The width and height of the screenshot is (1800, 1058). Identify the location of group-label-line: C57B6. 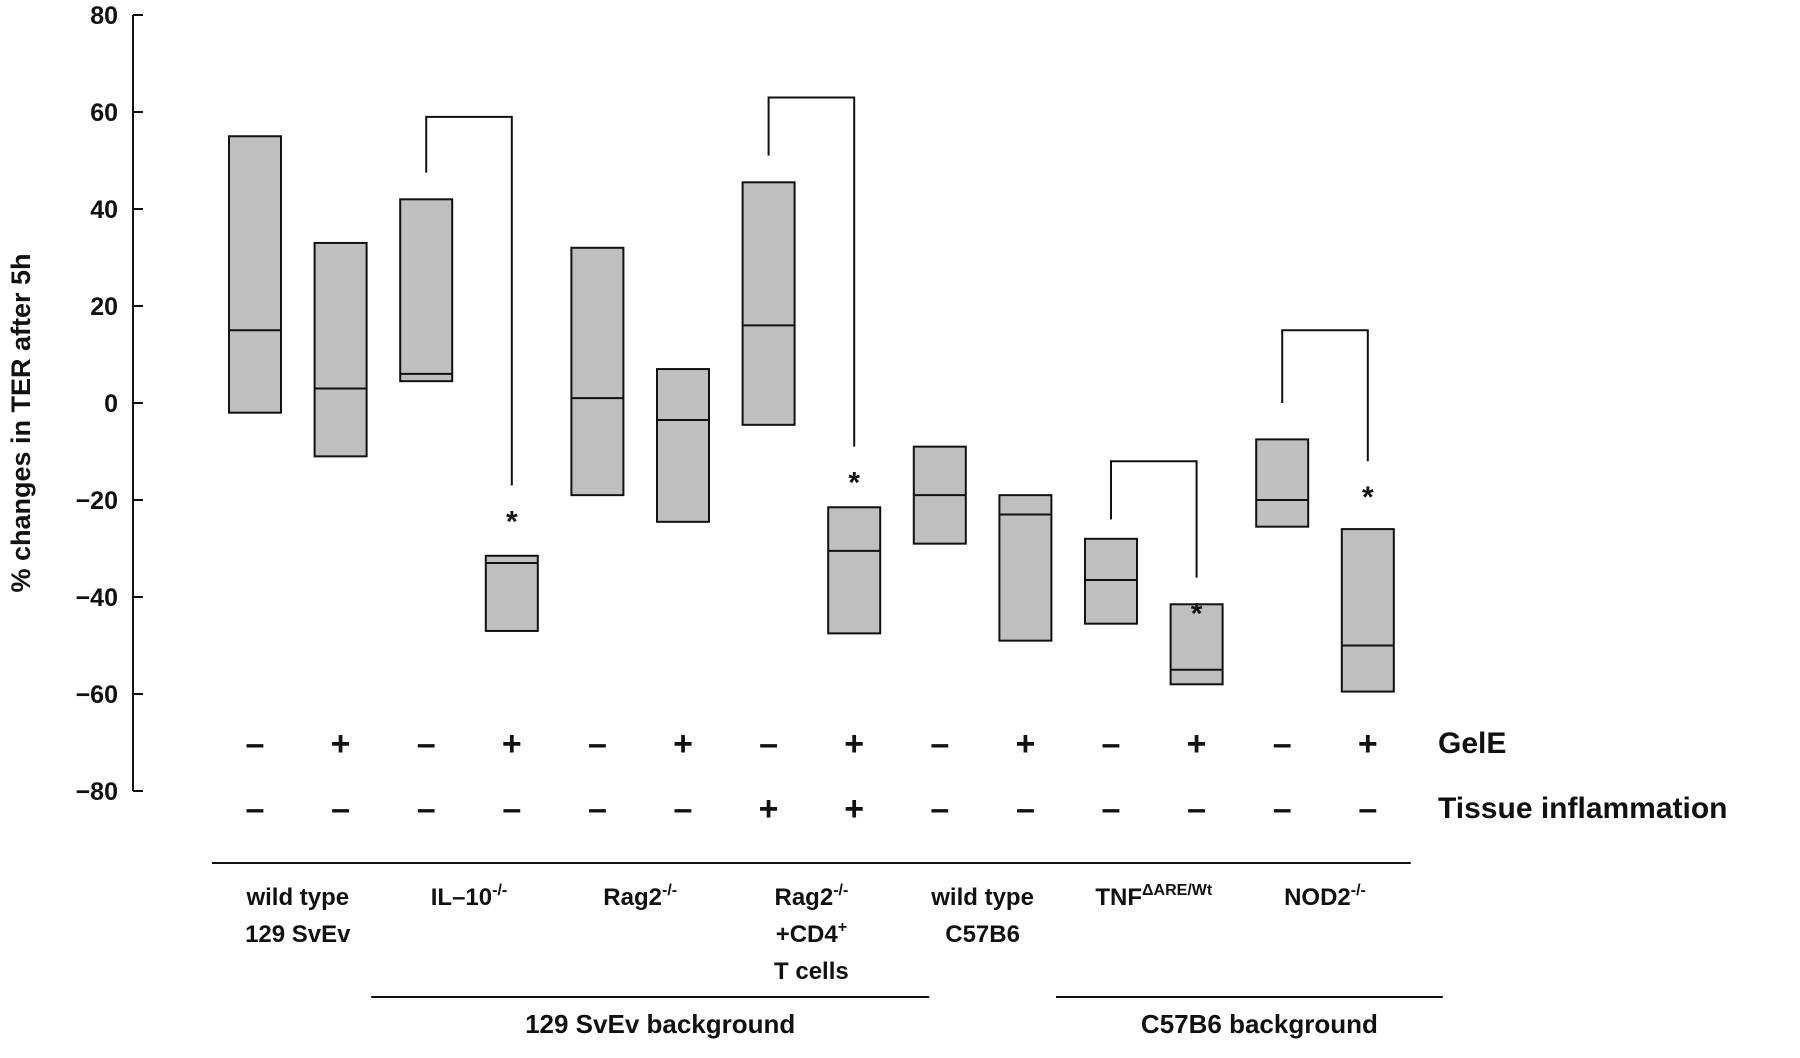
(982, 934).